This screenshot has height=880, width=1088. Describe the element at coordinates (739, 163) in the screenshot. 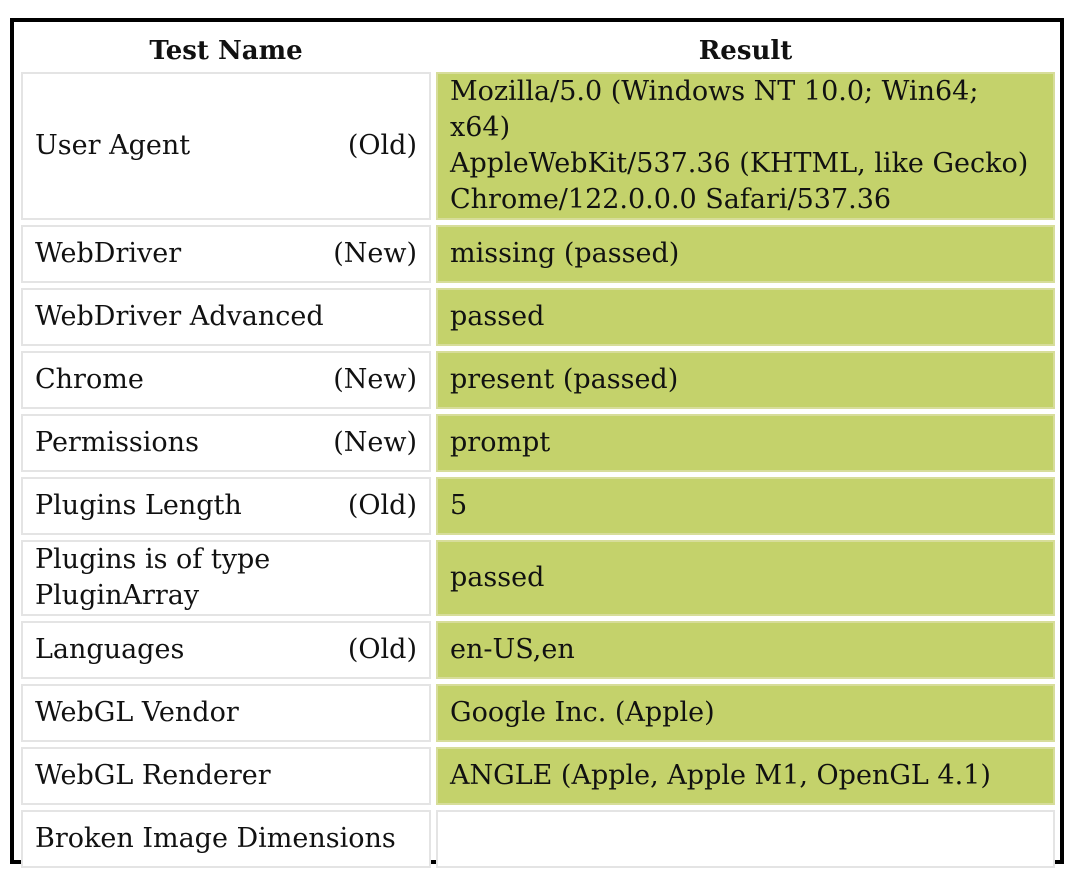

I see `result-line: AppleWebKit/537.36 (KHTML, like Gecko)` at that location.